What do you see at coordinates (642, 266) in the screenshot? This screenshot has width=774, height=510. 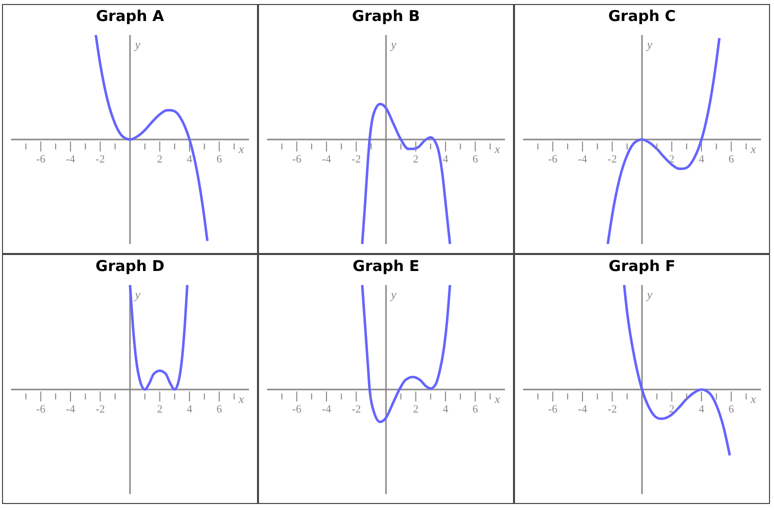 I see `chart-title: Graph F` at bounding box center [642, 266].